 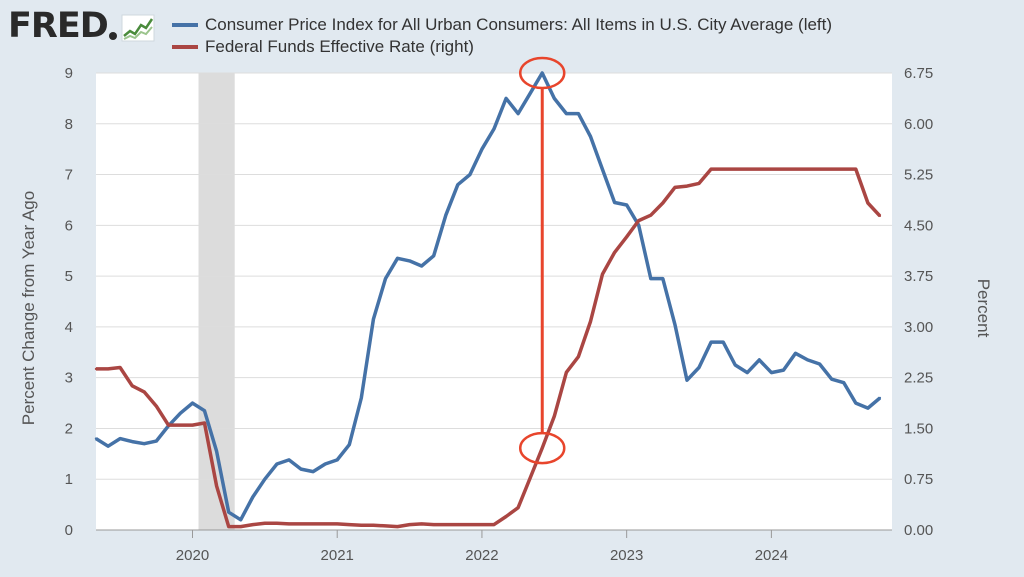 What do you see at coordinates (69, 175) in the screenshot?
I see `left-axis-tick-label: 7` at bounding box center [69, 175].